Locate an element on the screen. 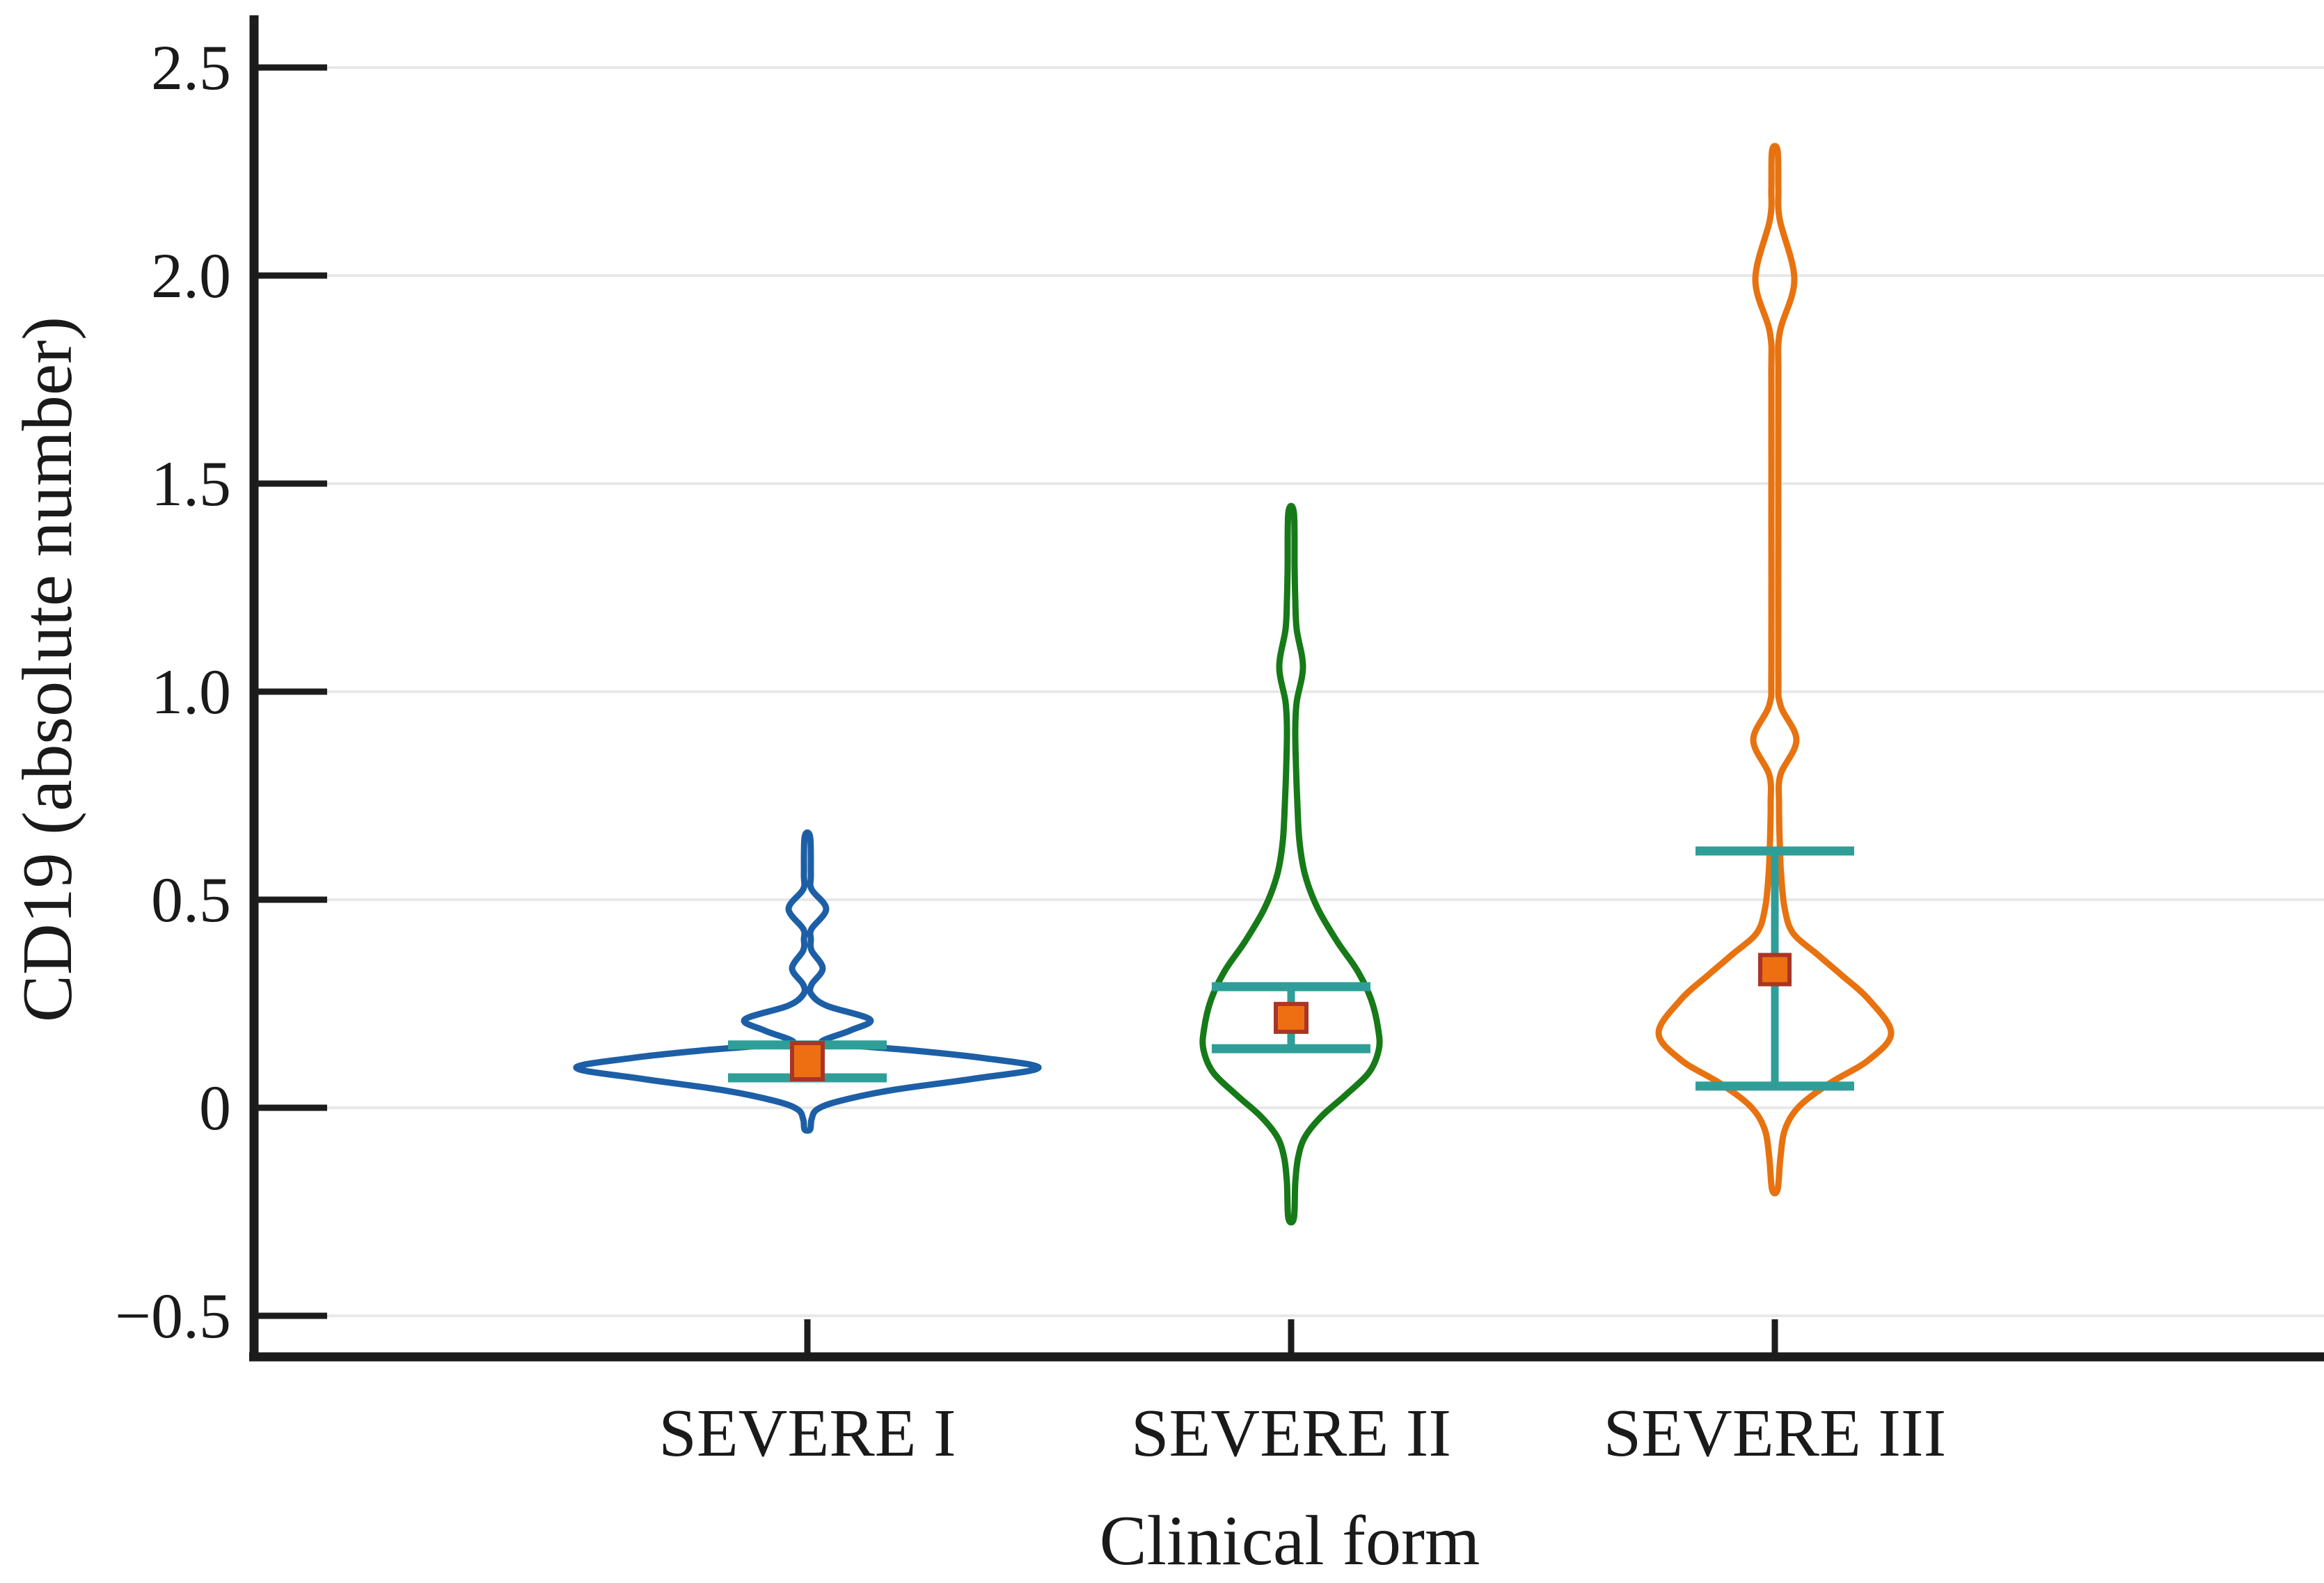 The height and width of the screenshot is (1583, 2324). y-tick-label: 1.0 is located at coordinates (191, 691).